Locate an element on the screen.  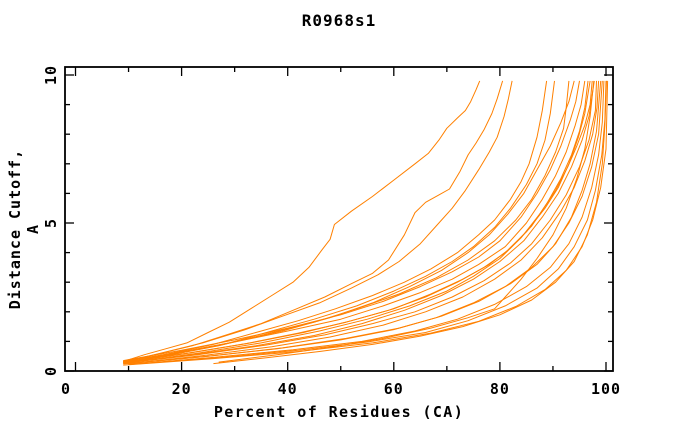
x-tick-label: 40 is located at coordinates (288, 389).